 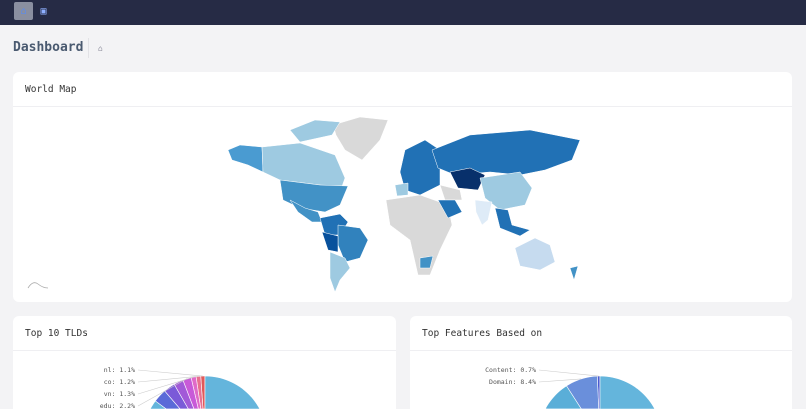 I want to click on card-title: Top 10 TLDs, so click(x=204, y=333).